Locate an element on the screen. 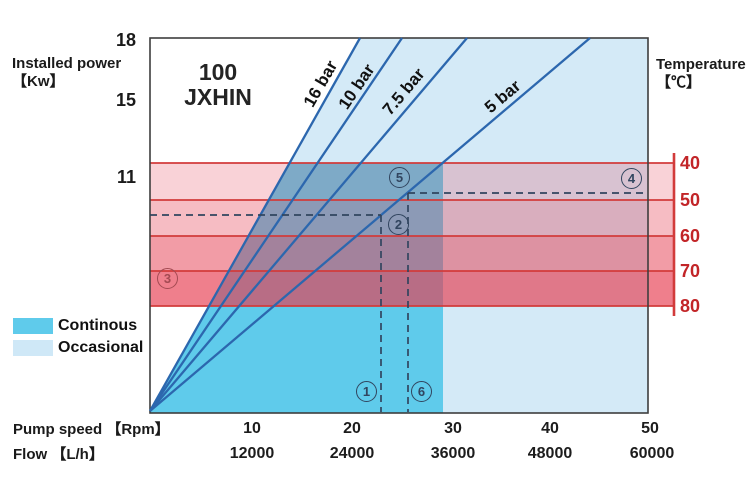 The width and height of the screenshot is (752, 500). legend-label-occasional: Occasional is located at coordinates (101, 347).